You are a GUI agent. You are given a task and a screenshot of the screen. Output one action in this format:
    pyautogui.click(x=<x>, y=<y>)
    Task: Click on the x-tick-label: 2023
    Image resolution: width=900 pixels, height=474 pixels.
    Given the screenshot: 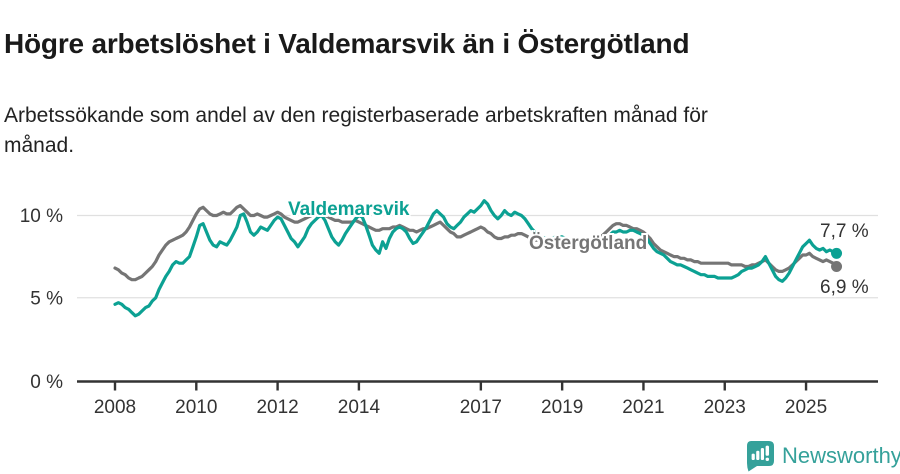 What is the action you would take?
    pyautogui.click(x=725, y=407)
    